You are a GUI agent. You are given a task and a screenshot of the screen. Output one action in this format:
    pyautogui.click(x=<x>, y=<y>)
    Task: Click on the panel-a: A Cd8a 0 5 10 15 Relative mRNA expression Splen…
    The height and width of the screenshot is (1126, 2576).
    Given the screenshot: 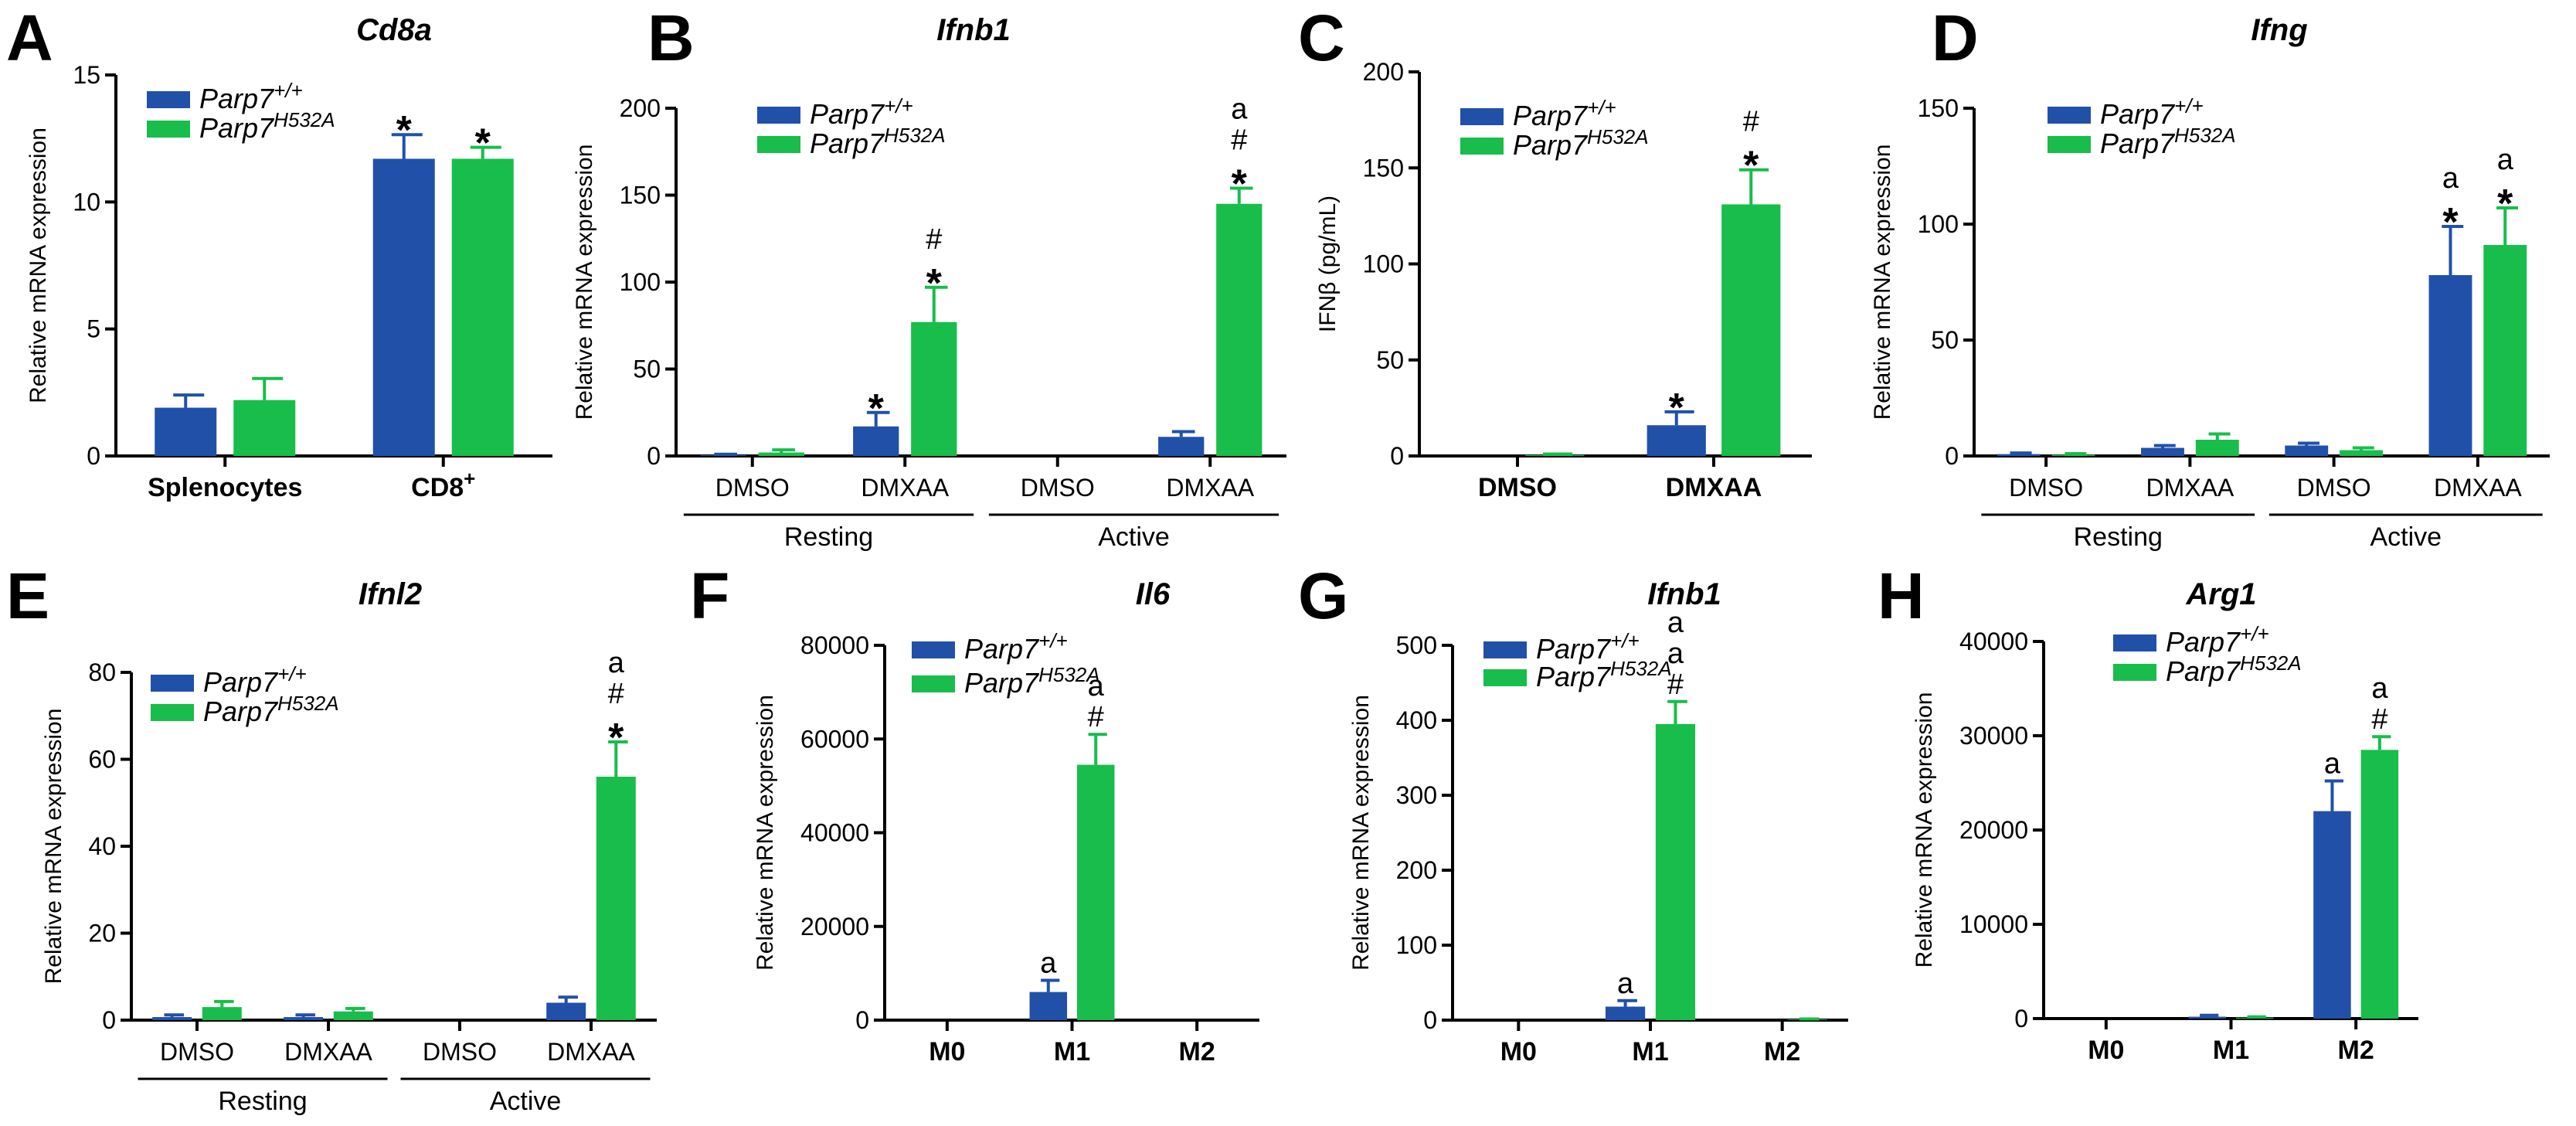 What is the action you would take?
    pyautogui.click(x=279, y=252)
    